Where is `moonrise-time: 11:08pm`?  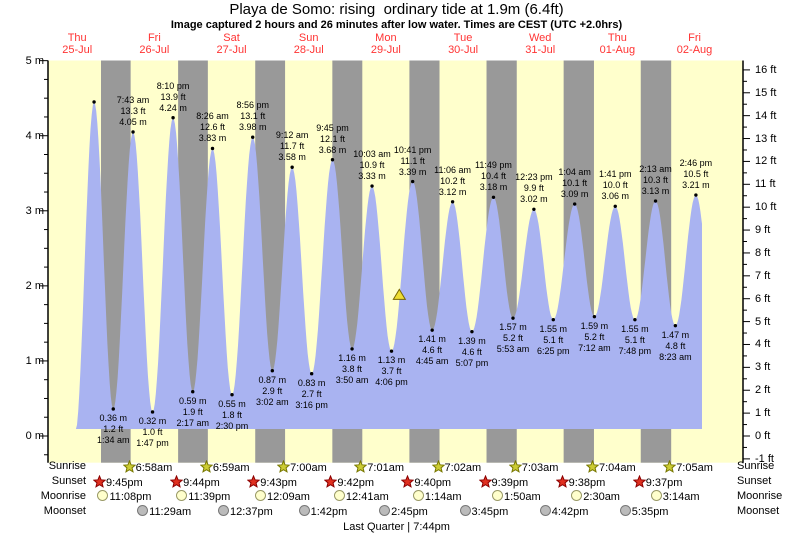 moonrise-time: 11:08pm is located at coordinates (130, 497).